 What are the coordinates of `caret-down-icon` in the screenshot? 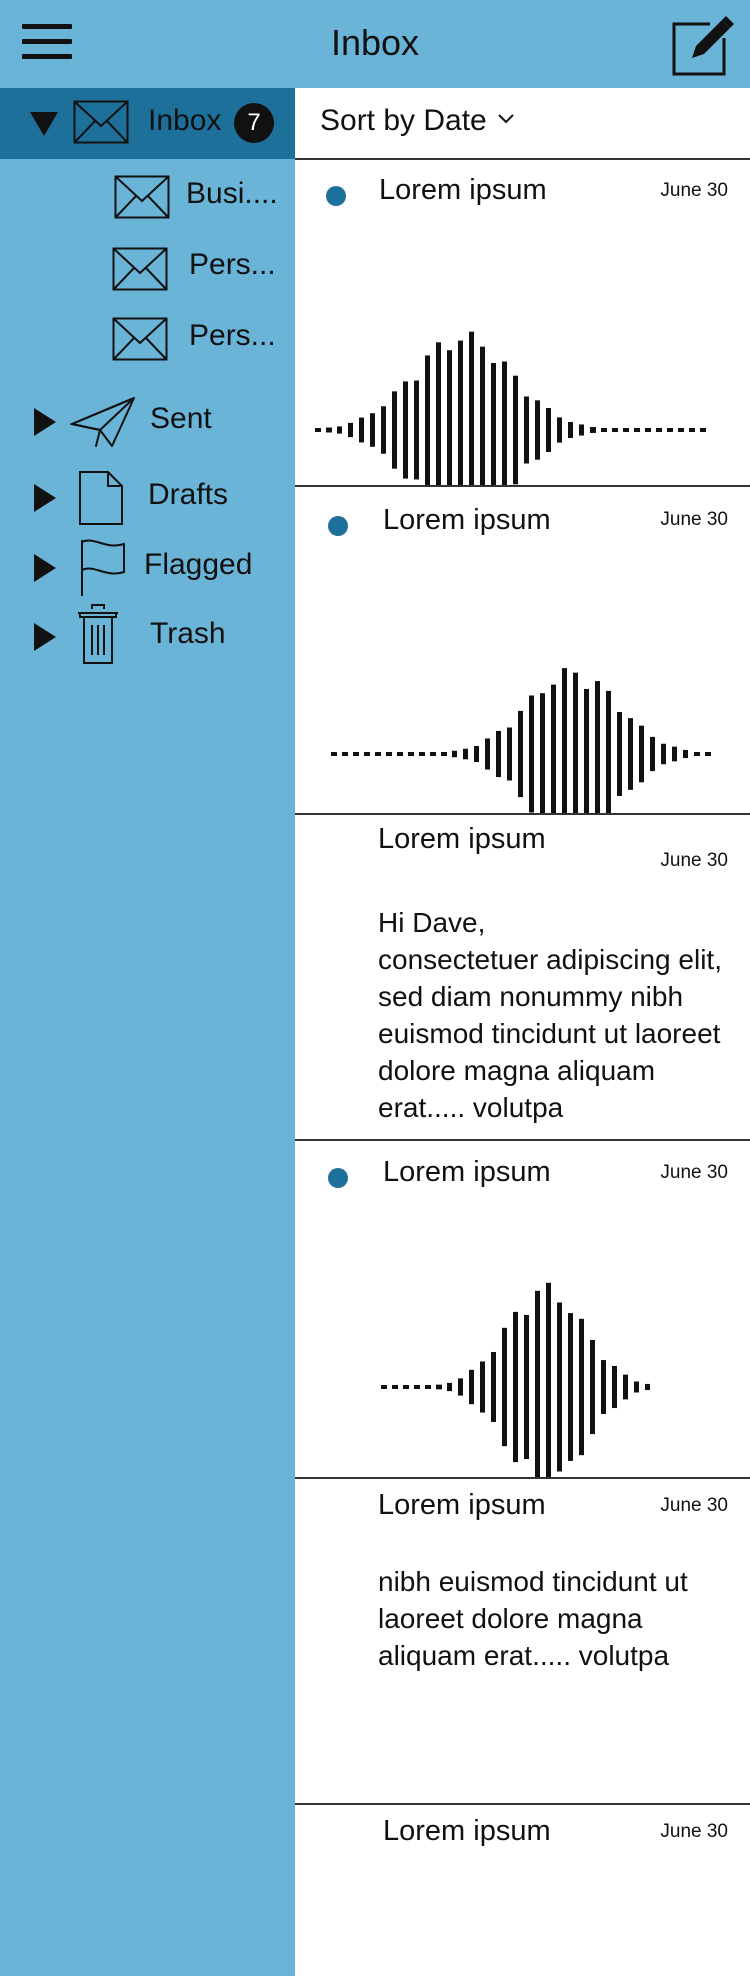 It's located at (44, 124).